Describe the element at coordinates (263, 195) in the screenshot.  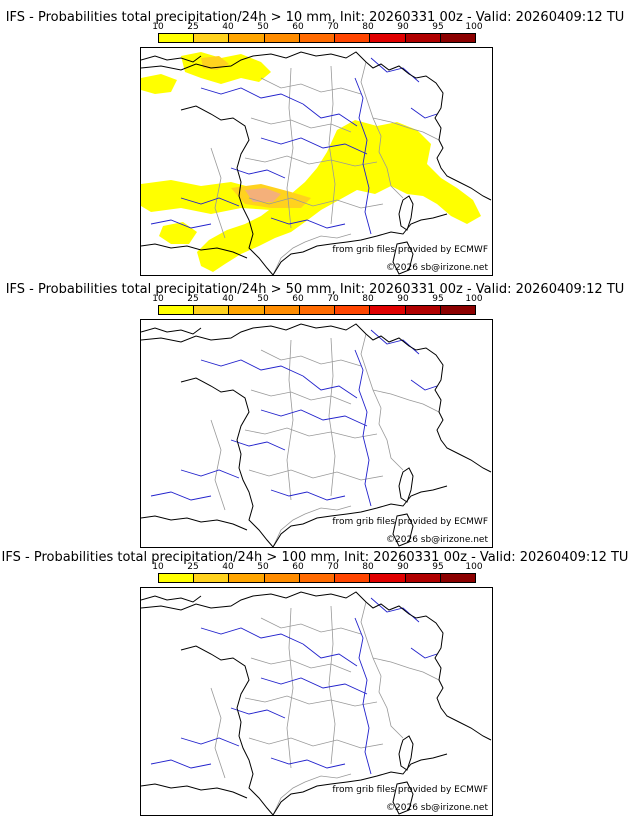
I see `precip-area-high` at that location.